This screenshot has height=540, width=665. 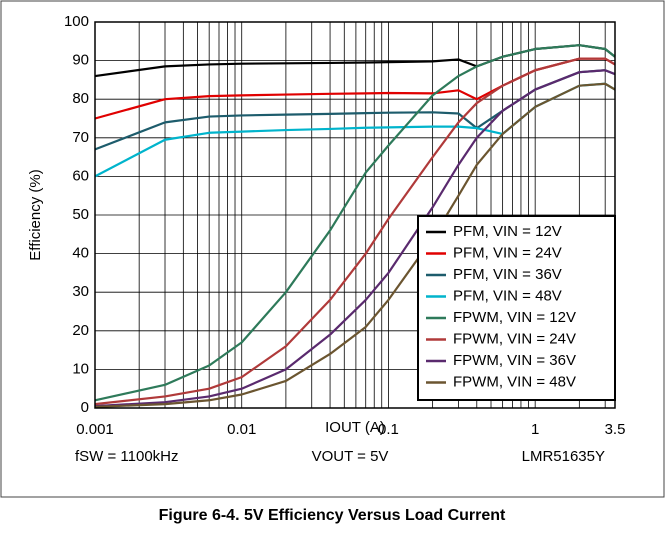 What do you see at coordinates (95, 429) in the screenshot?
I see `x-tick-label: 0.001` at bounding box center [95, 429].